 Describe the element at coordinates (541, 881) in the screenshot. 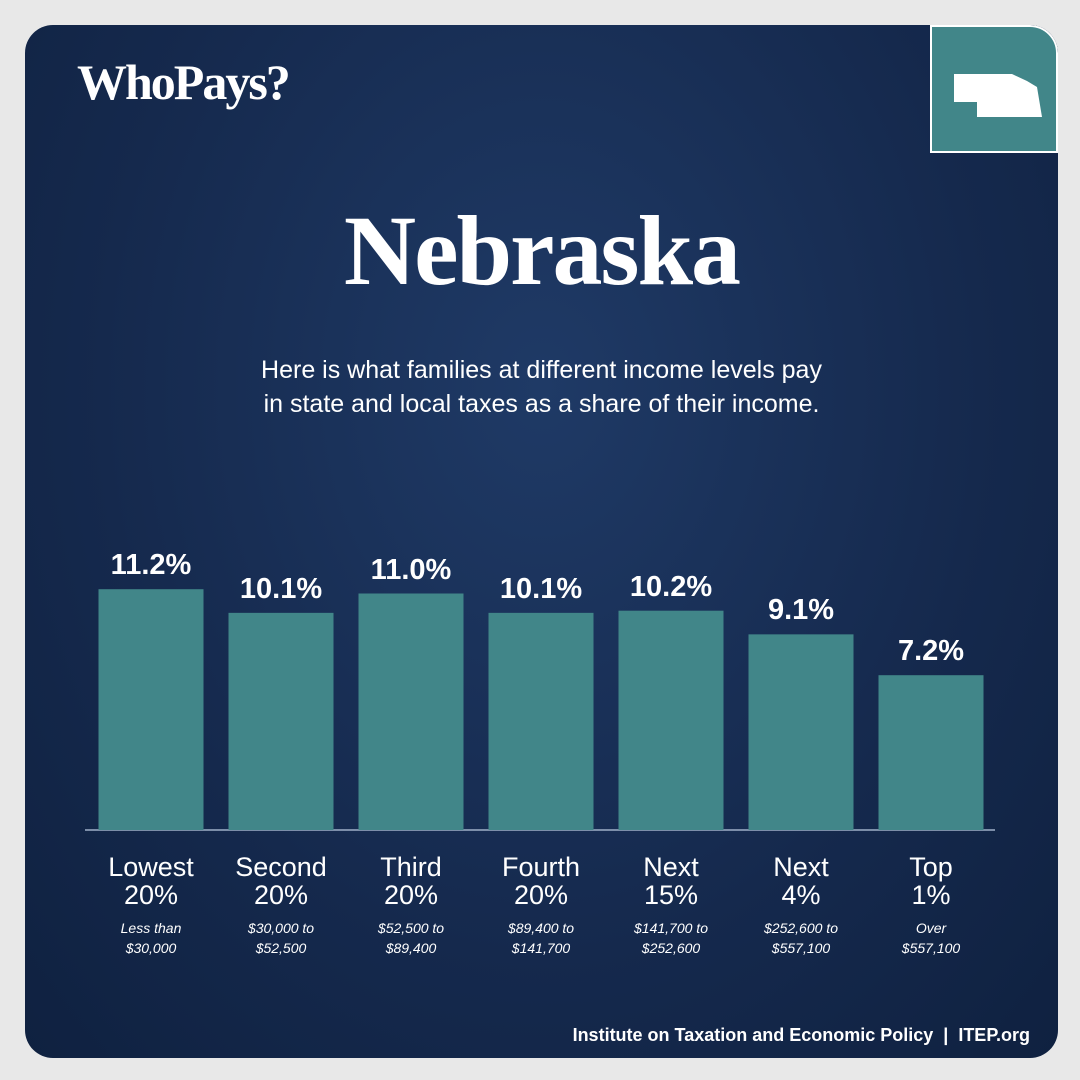

I see `category-label: Fourth 20%` at that location.